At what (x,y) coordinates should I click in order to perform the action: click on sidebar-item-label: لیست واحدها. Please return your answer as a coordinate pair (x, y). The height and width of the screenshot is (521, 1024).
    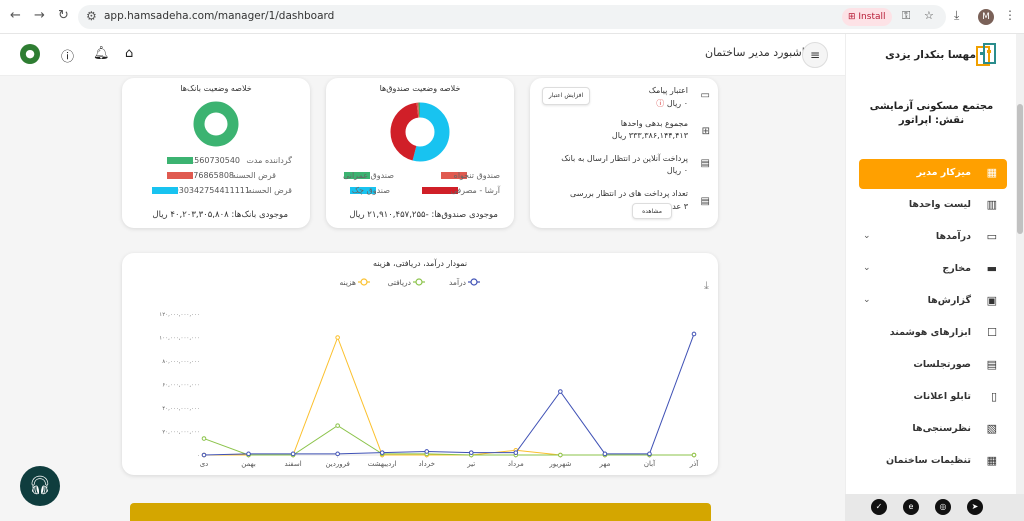
    Looking at the image, I should click on (939, 204).